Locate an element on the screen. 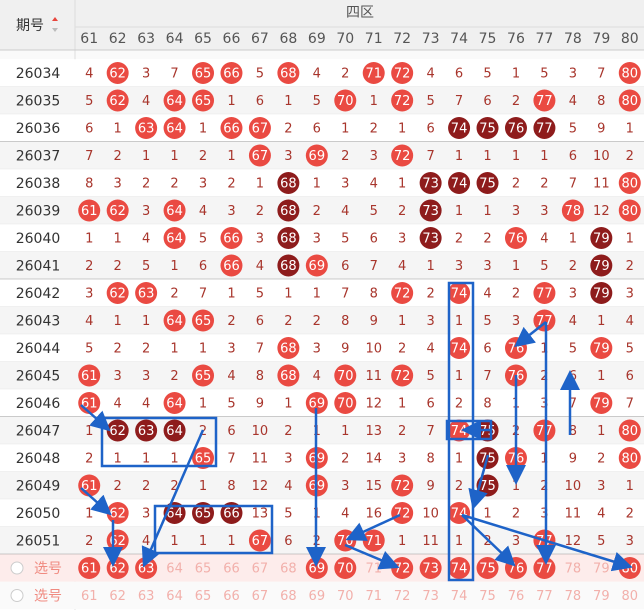  column-label: 69 is located at coordinates (317, 39).